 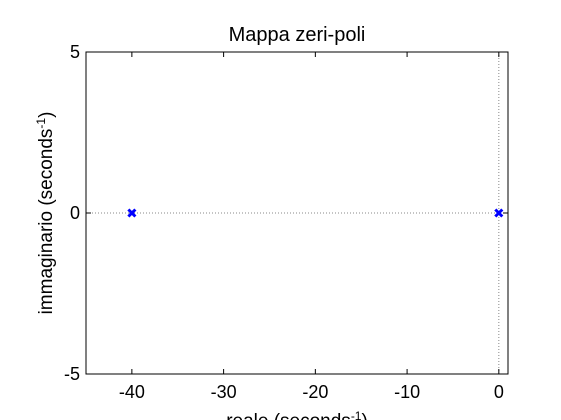 I want to click on x-axis-label: reale (seconds-1), so click(x=297, y=414).